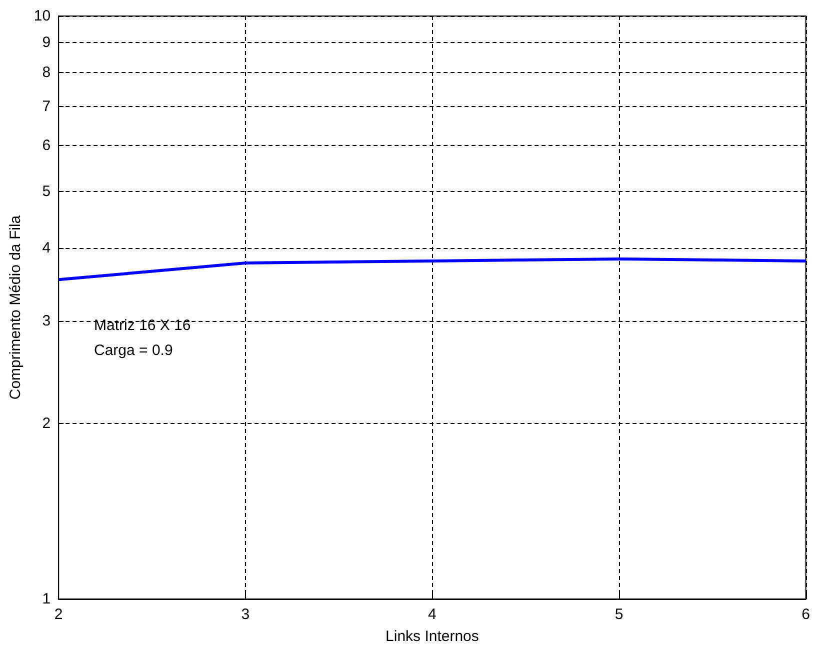  What do you see at coordinates (46, 423) in the screenshot?
I see `y-tick-label: 2` at bounding box center [46, 423].